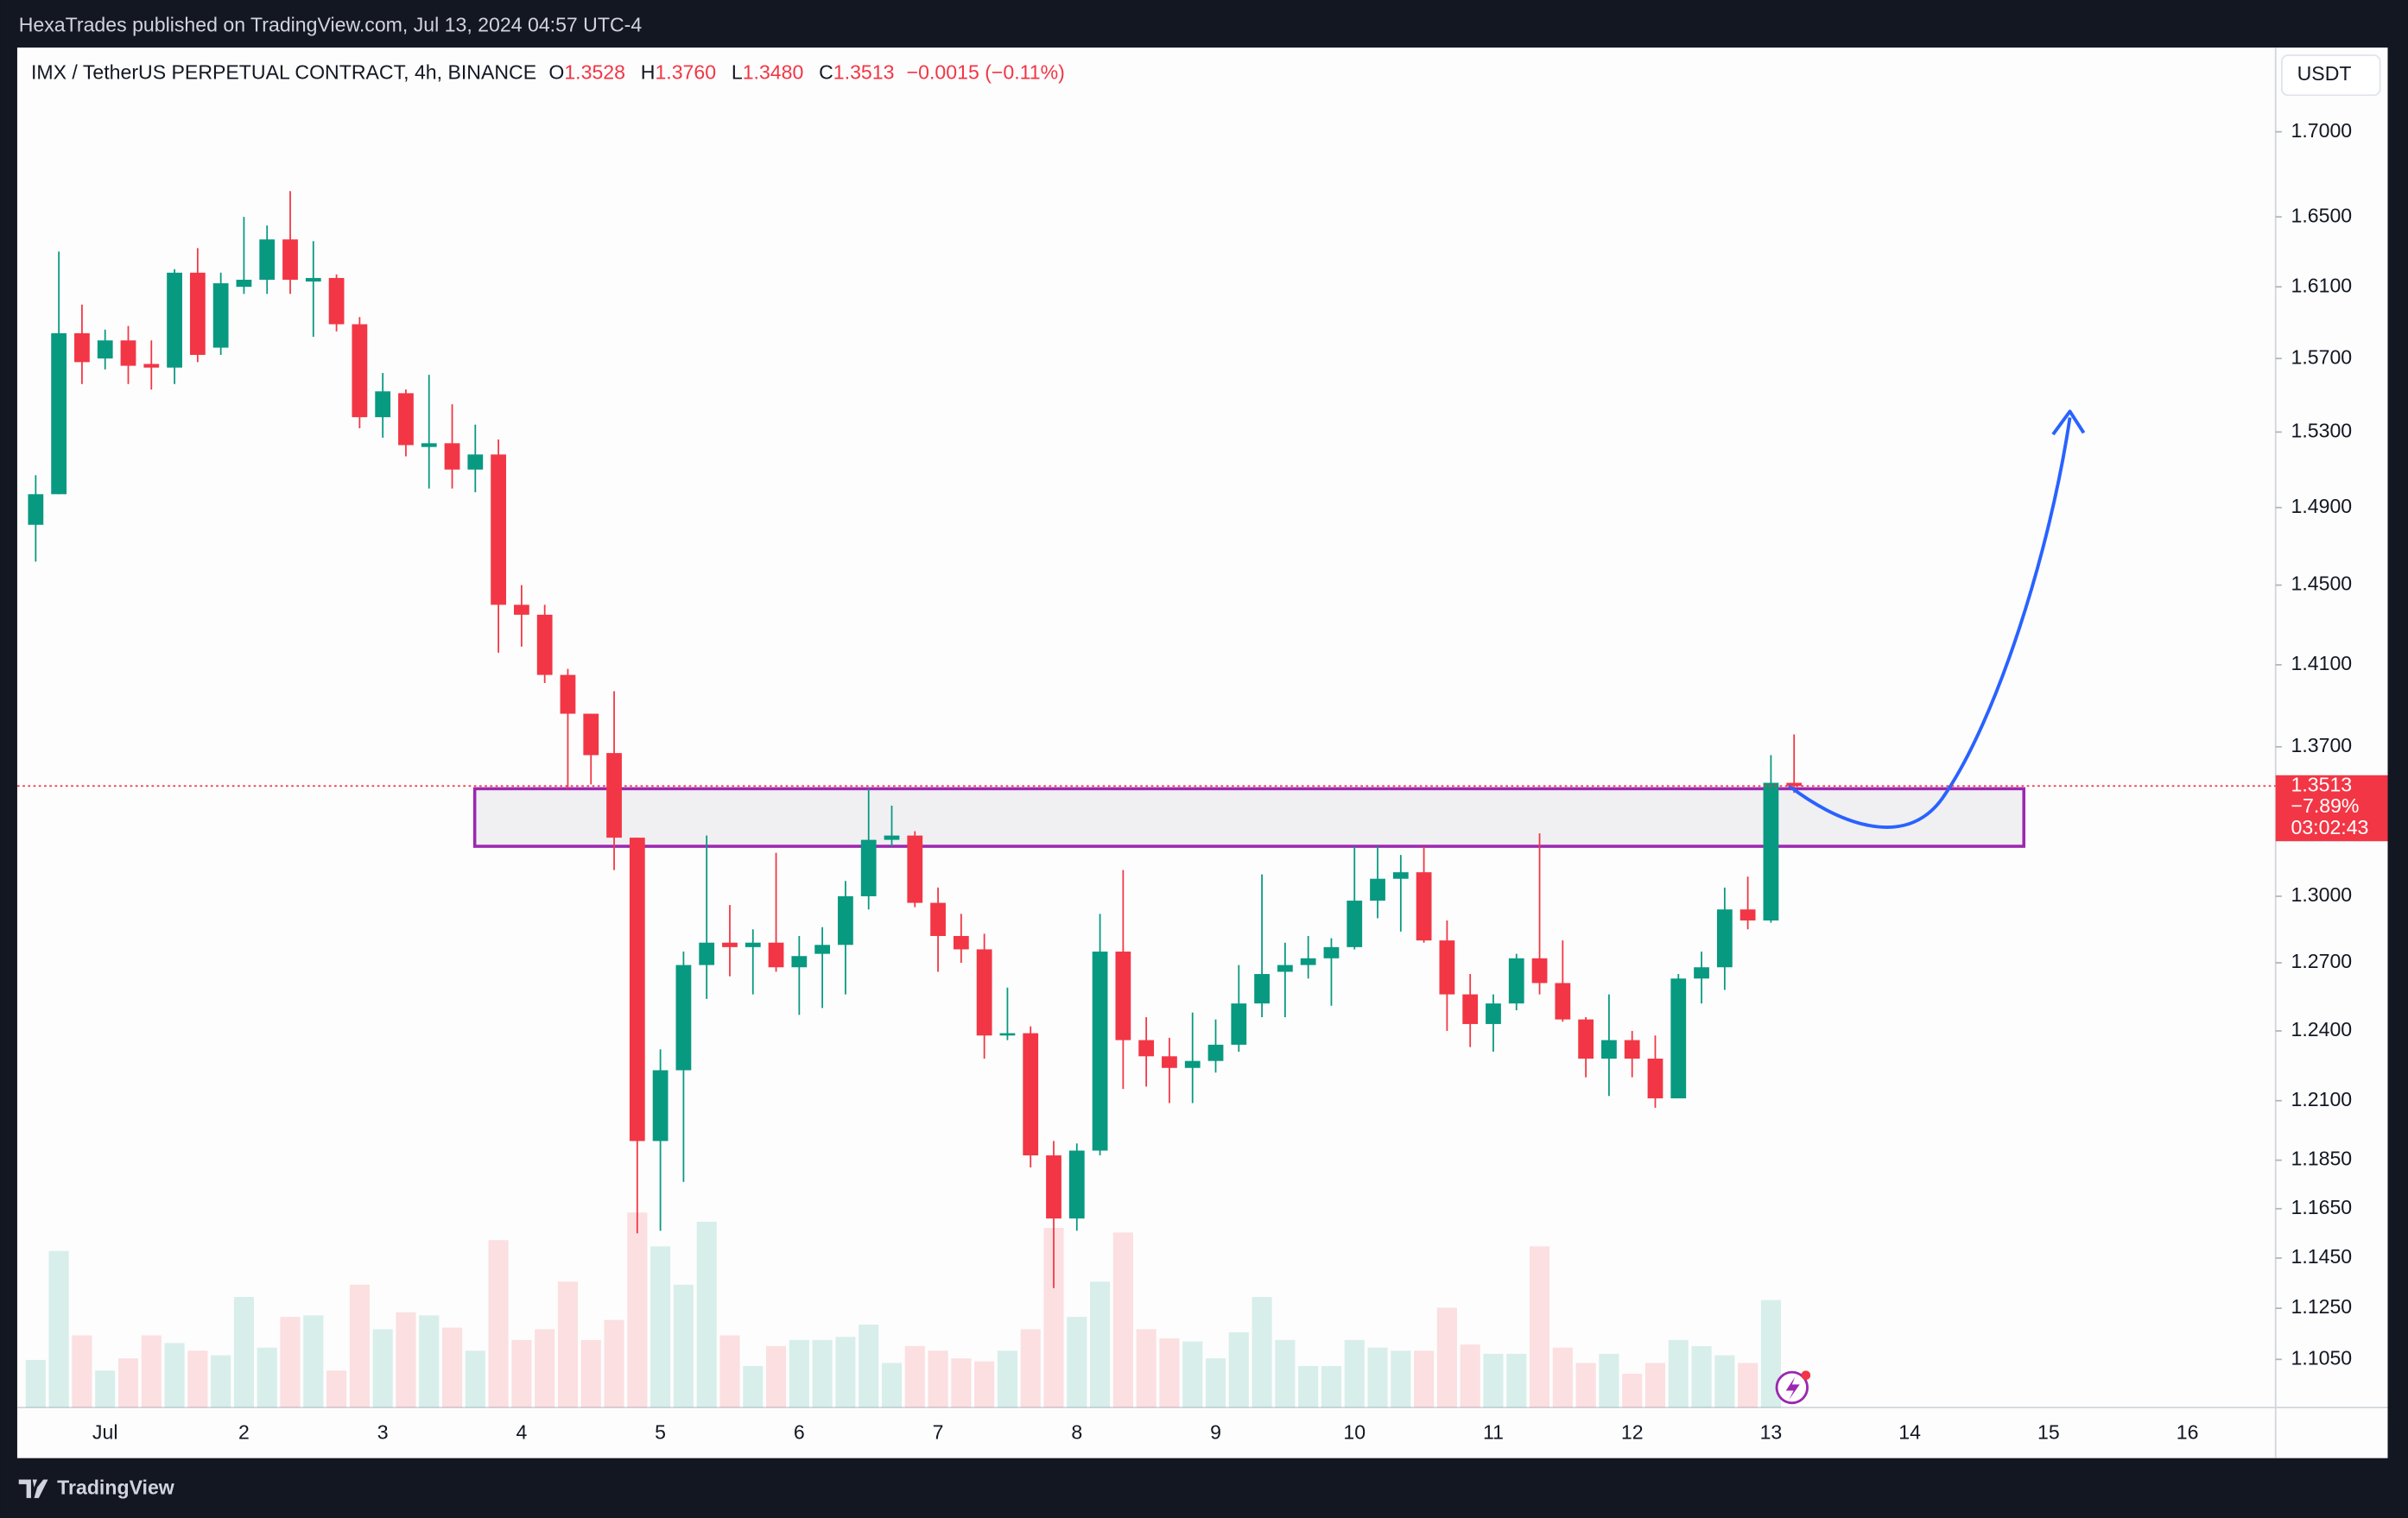  What do you see at coordinates (2322, 430) in the screenshot?
I see `y-tick-label: 1.5300` at bounding box center [2322, 430].